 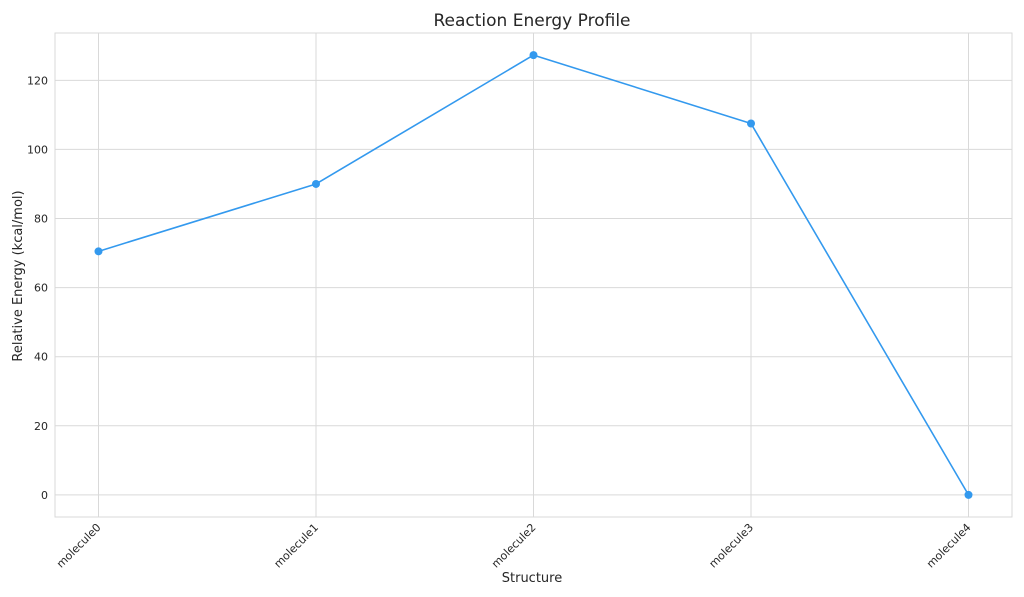 I want to click on y-tick-label: 120, so click(x=37, y=80).